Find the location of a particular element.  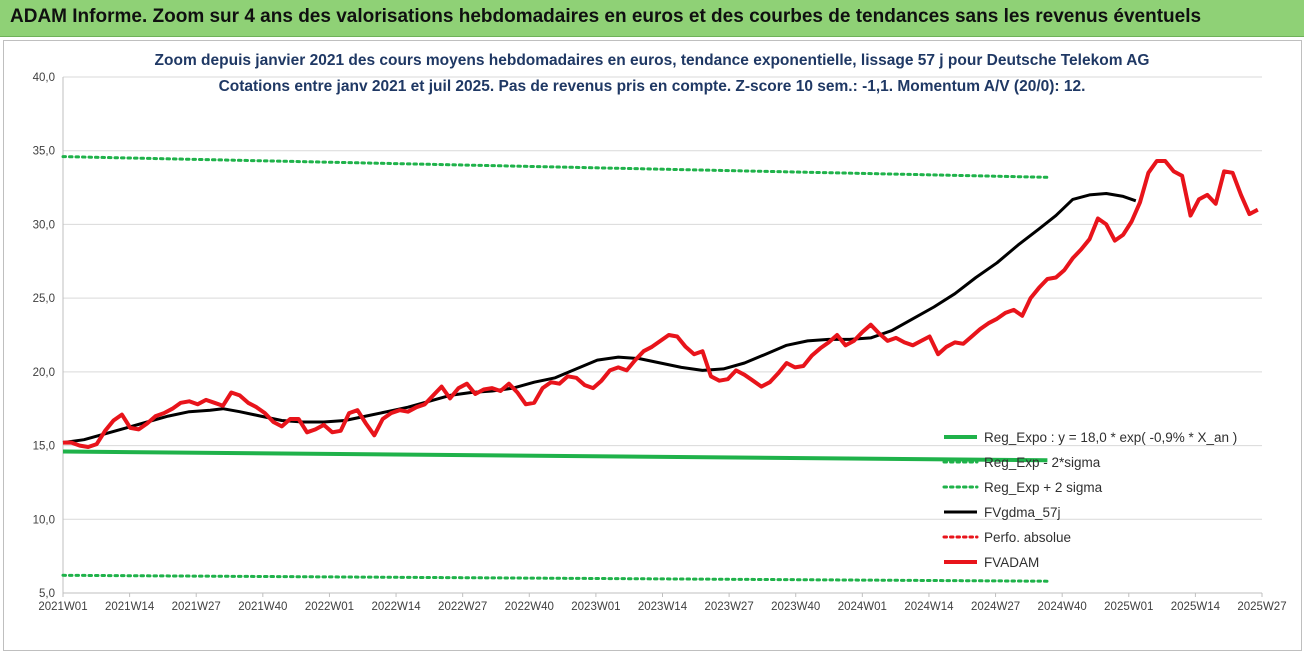

x-tick-label: 2021W01 is located at coordinates (62, 607).